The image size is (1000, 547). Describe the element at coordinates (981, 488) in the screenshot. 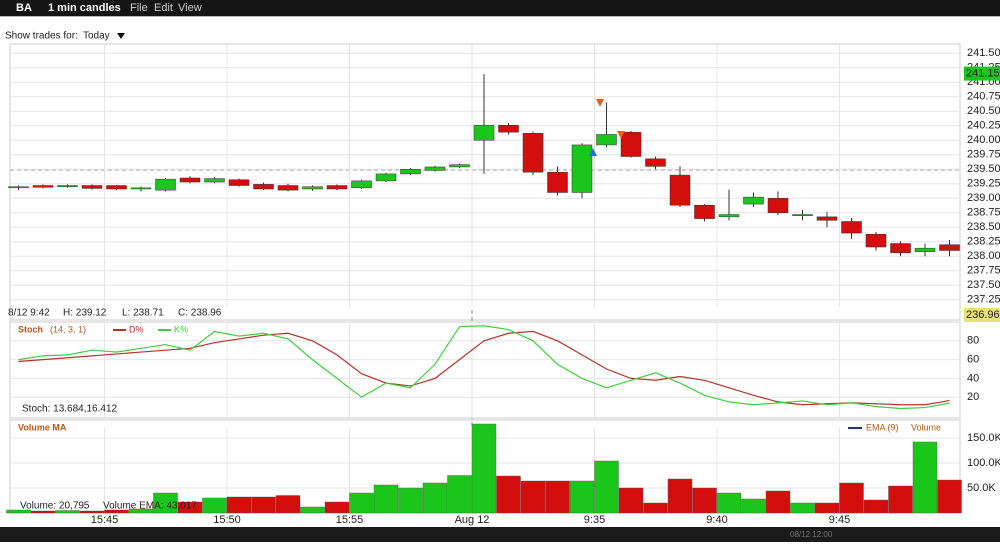

I see `y-tick-label: 50.0K` at that location.